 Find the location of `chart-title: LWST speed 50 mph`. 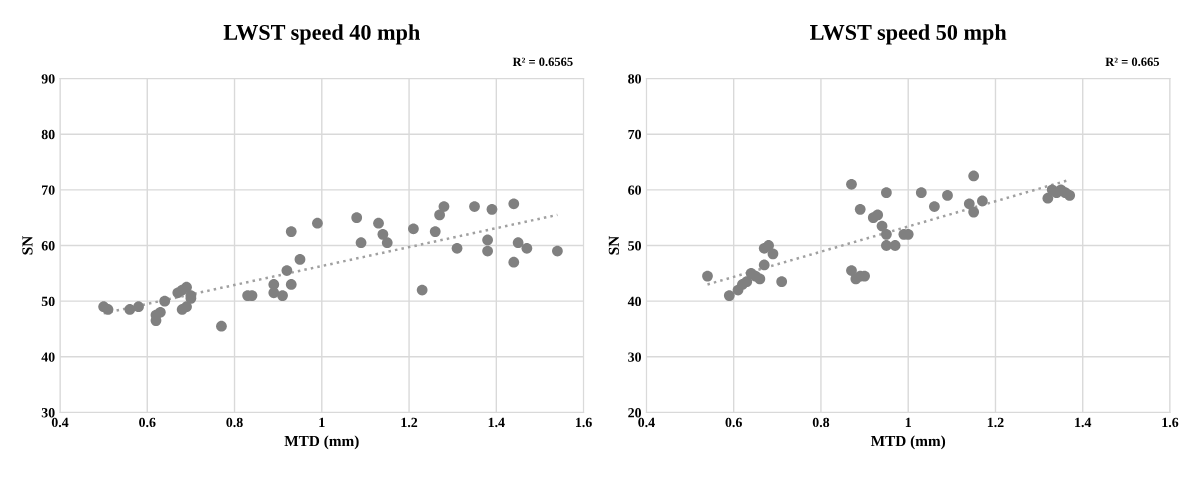

chart-title: LWST speed 50 mph is located at coordinates (908, 34).